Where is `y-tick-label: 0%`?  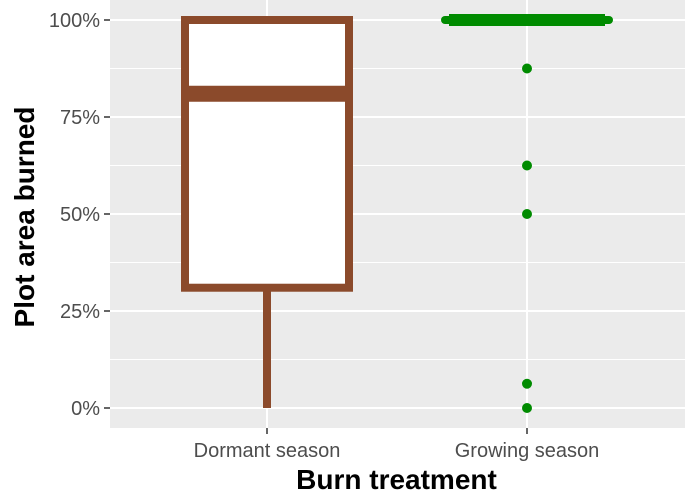 y-tick-label: 0% is located at coordinates (85, 409).